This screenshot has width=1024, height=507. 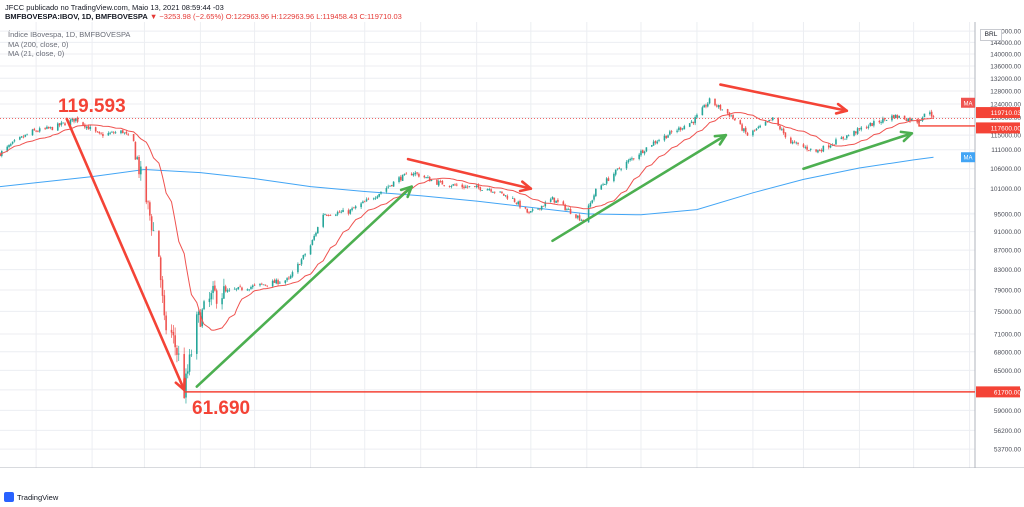 I want to click on price-axis-label: 124000.00, so click(x=1005, y=105).